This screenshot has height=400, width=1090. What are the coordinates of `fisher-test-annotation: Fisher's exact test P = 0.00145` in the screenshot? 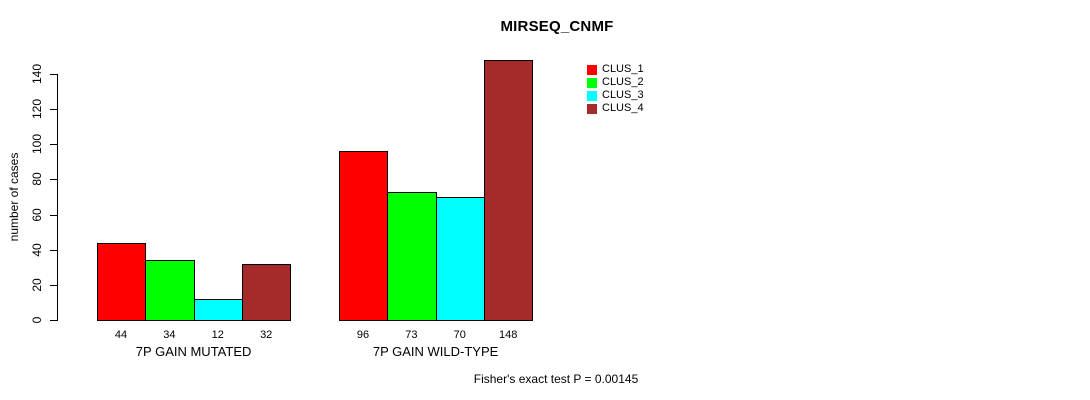 It's located at (556, 379).